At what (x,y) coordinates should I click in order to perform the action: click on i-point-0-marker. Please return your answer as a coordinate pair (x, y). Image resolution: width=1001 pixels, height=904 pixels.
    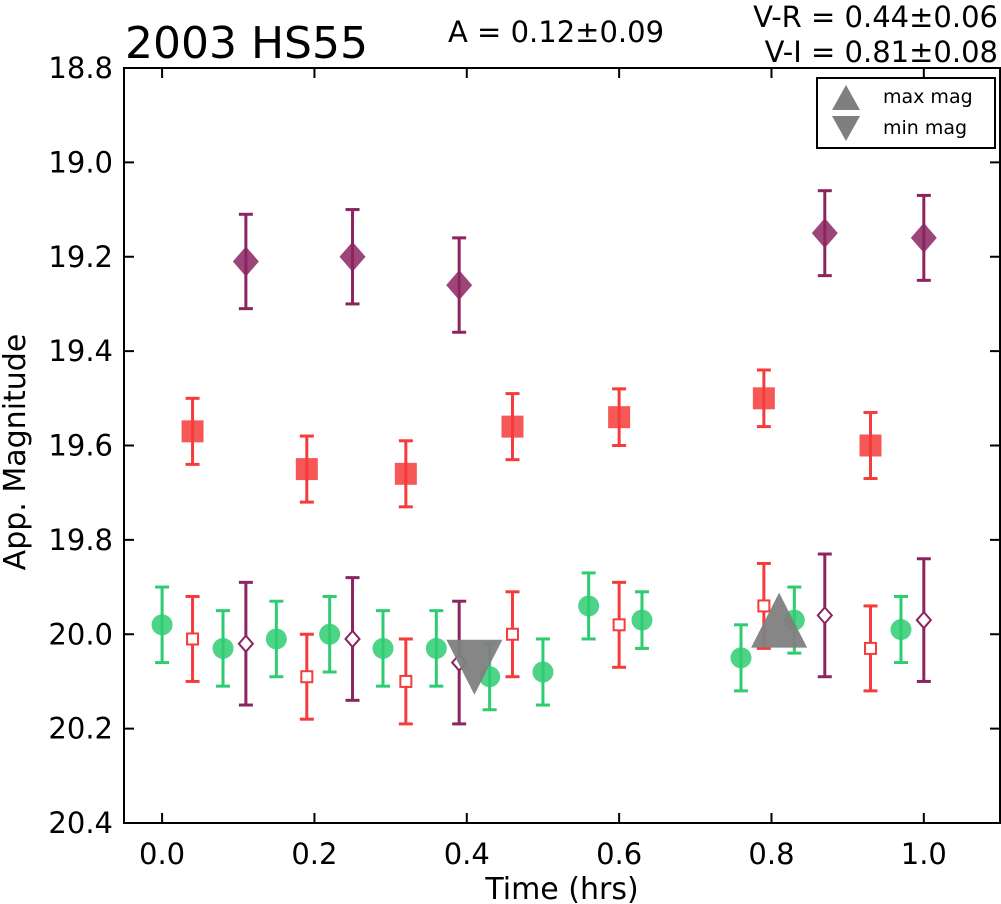
    Looking at the image, I should click on (245, 261).